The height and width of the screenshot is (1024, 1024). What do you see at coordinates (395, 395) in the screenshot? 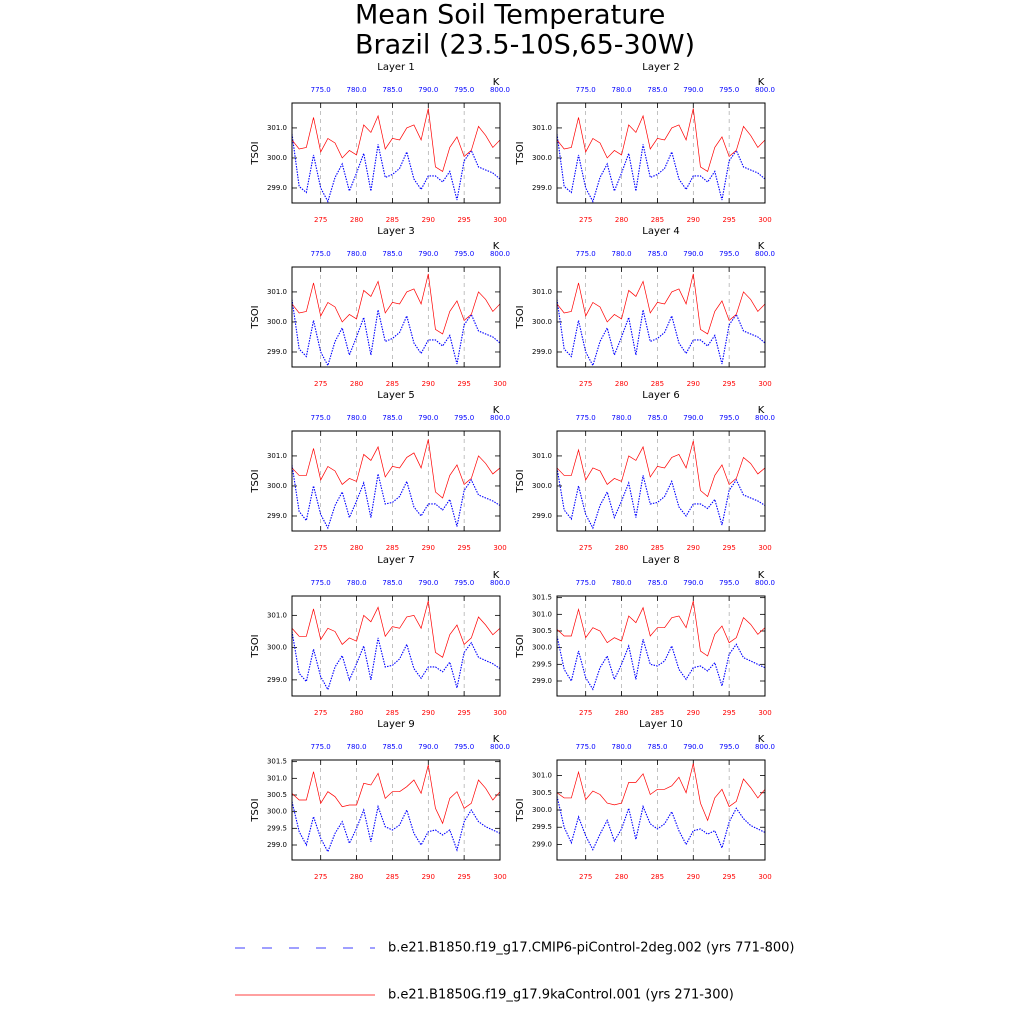
I see `panel-title: Layer 5` at bounding box center [395, 395].